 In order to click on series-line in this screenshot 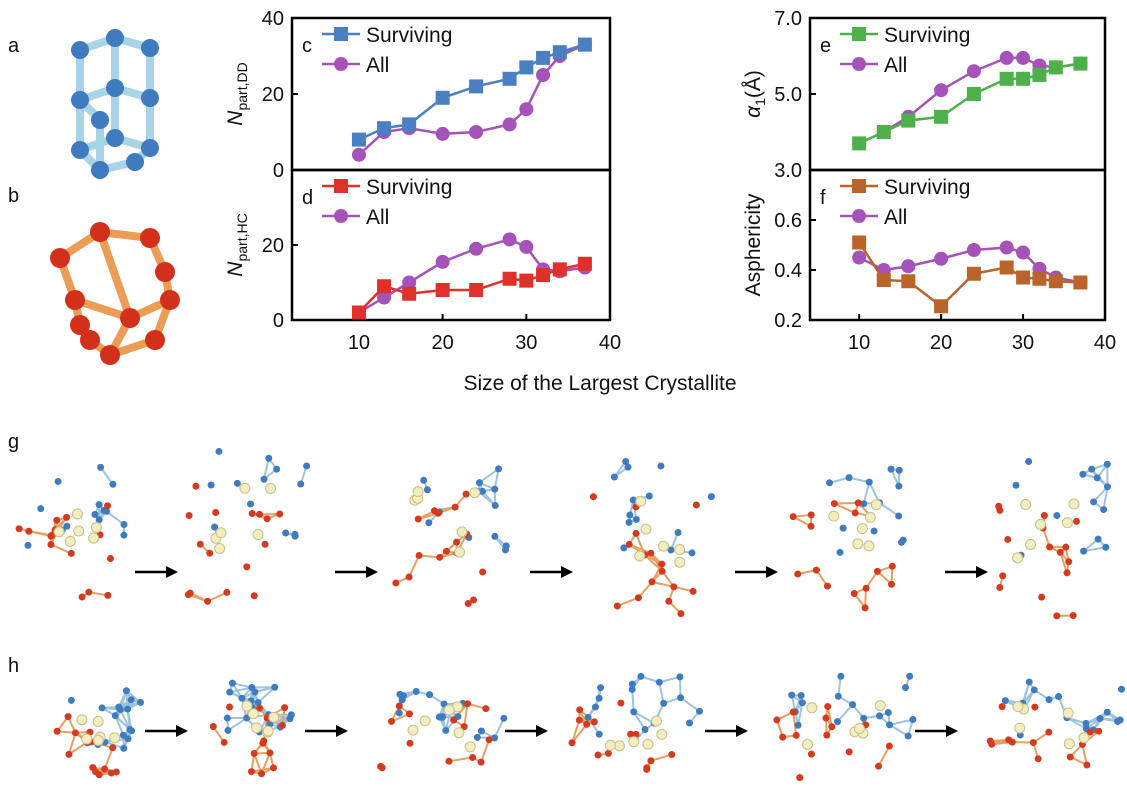, I will do `click(472, 288)`.